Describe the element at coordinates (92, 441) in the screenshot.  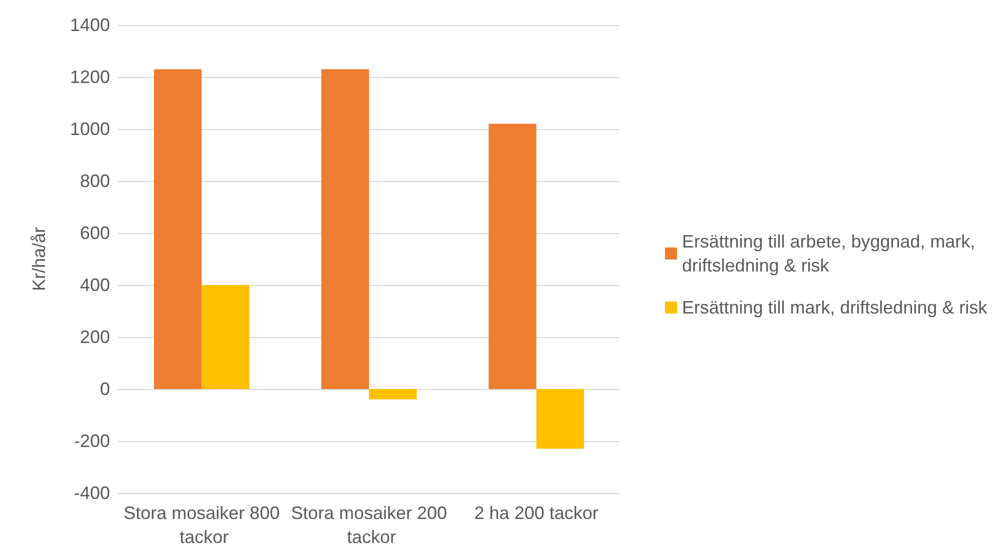
I see `y-tick-label: -200` at that location.